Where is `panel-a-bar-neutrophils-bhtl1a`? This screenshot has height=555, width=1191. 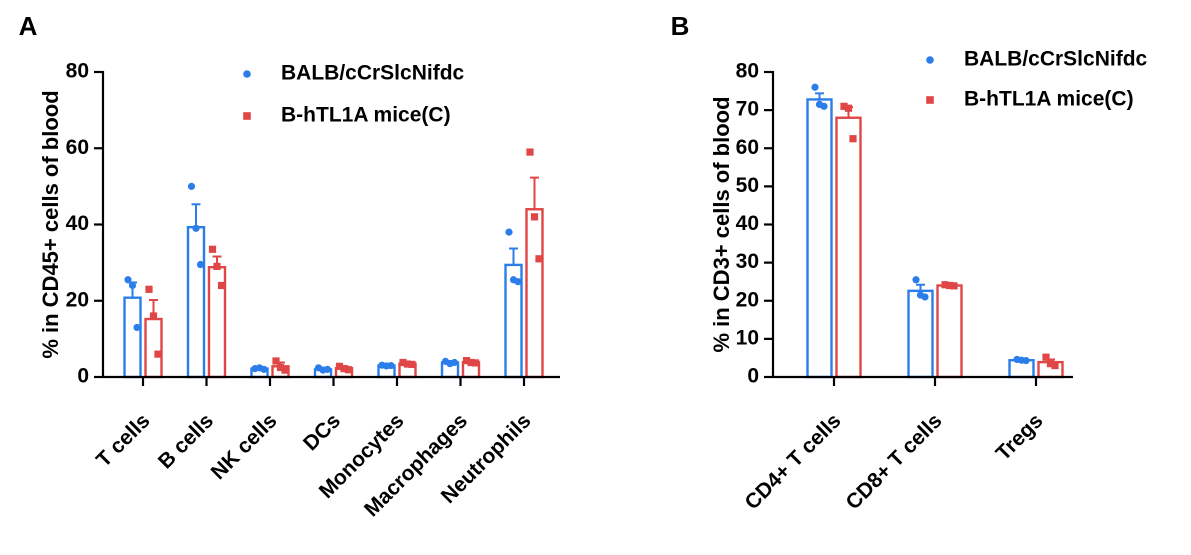 panel-a-bar-neutrophils-bhtl1a is located at coordinates (534, 293).